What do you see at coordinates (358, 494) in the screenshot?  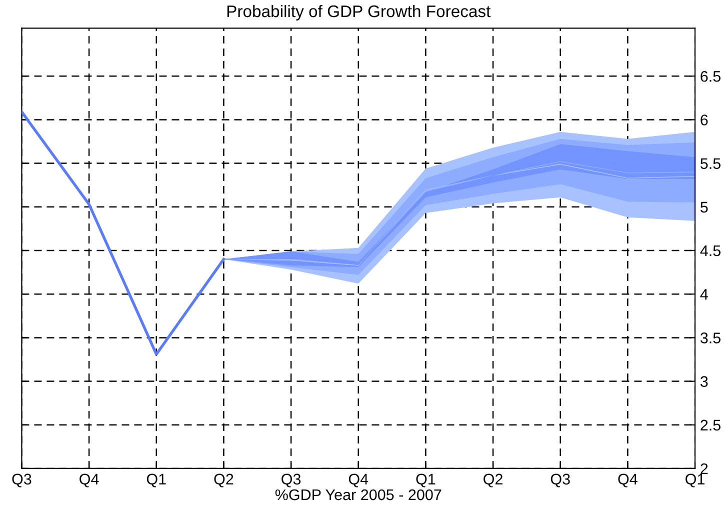 I see `x-axis-title: %GDP Year 2005 - 2007` at bounding box center [358, 494].